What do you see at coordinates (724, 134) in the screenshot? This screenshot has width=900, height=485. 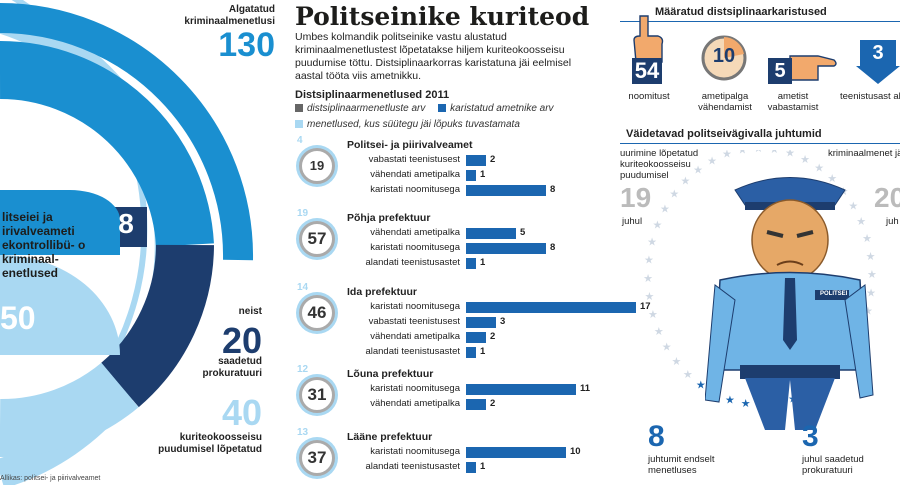 I see `violence-heading: Väidetavad politseivägivalla juhtumid` at bounding box center [724, 134].